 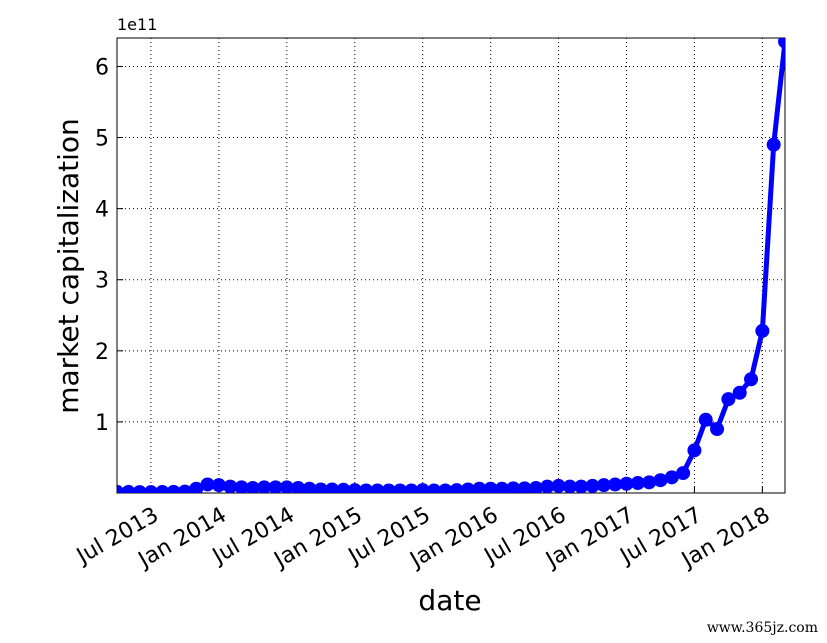 What do you see at coordinates (102, 423) in the screenshot?
I see `y-tick-label: 1` at bounding box center [102, 423].